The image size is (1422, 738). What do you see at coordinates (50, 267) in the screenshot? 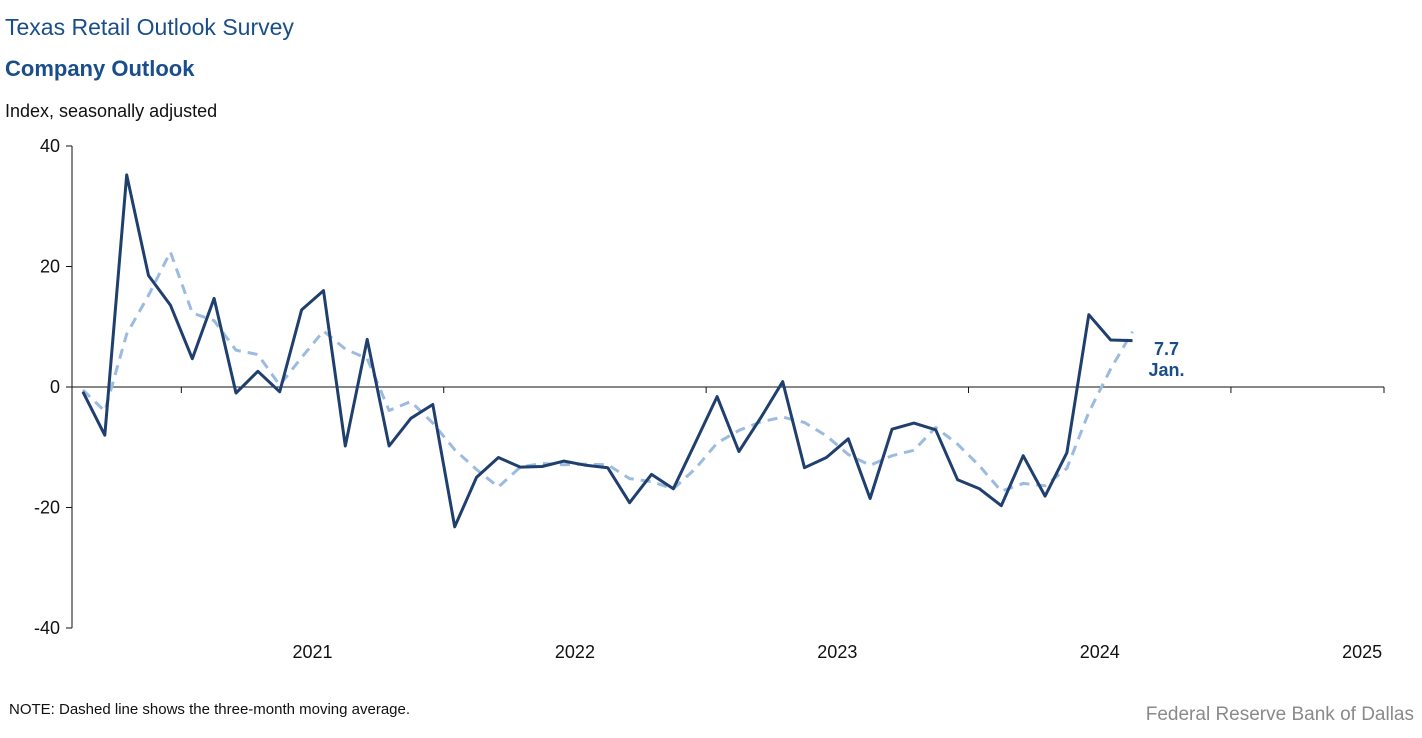
I see `y-tick-label: 20` at bounding box center [50, 267].